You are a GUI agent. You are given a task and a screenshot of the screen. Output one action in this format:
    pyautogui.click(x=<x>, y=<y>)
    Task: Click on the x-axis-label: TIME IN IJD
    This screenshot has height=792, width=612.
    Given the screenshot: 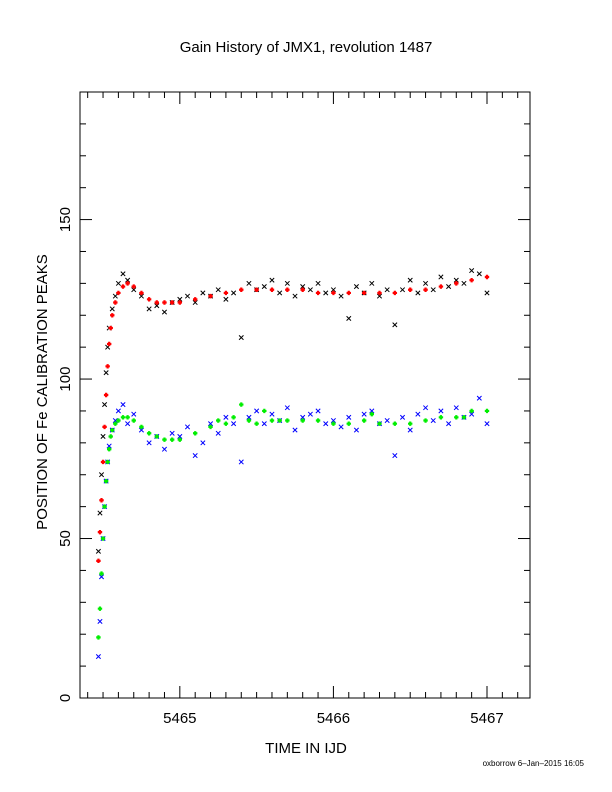 What is the action you would take?
    pyautogui.click(x=306, y=748)
    